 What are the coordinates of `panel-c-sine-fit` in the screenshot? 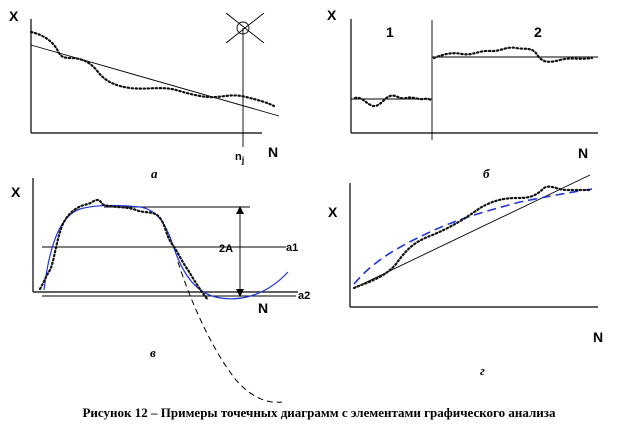 It's located at (166, 252).